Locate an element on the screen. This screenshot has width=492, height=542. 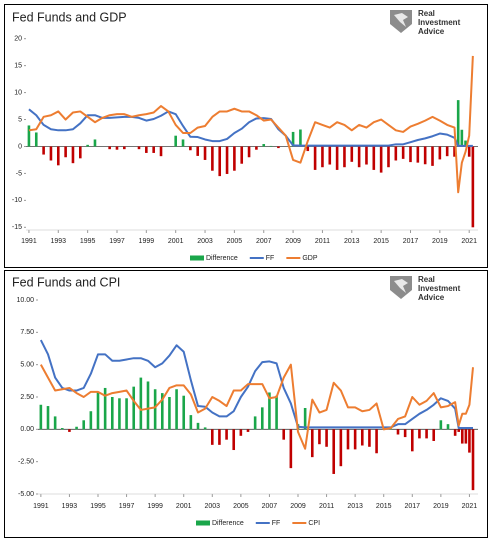
x-tick-label: 2019 is located at coordinates (441, 506).